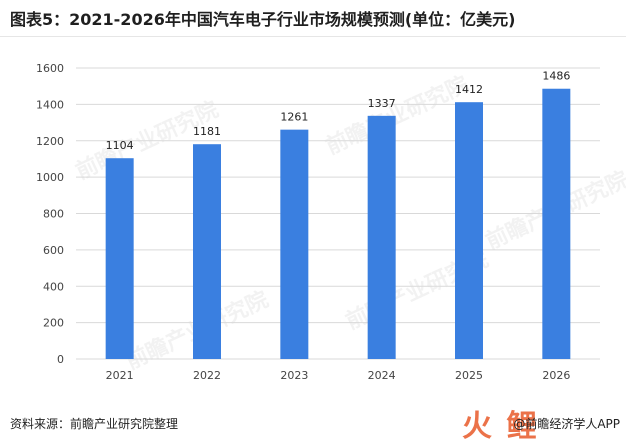 The image size is (626, 445). What do you see at coordinates (53, 214) in the screenshot?
I see `y-tick-label: 800` at bounding box center [53, 214].